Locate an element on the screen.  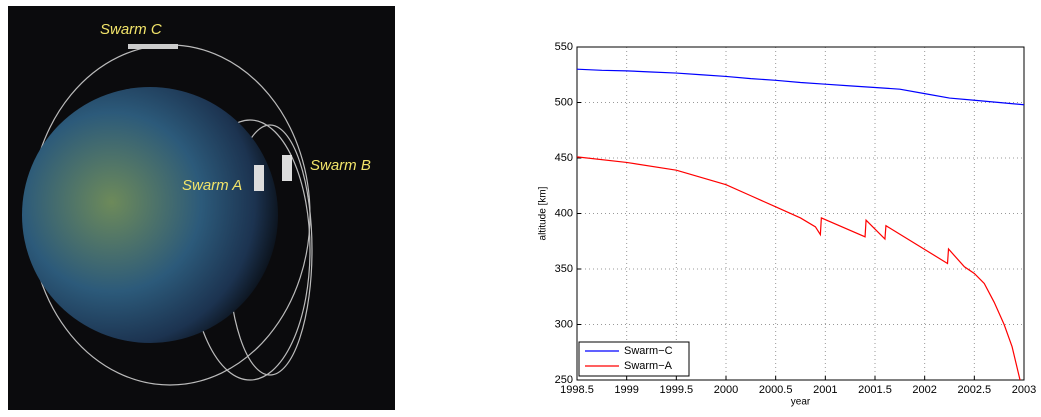
legend-box is located at coordinates (634, 359).